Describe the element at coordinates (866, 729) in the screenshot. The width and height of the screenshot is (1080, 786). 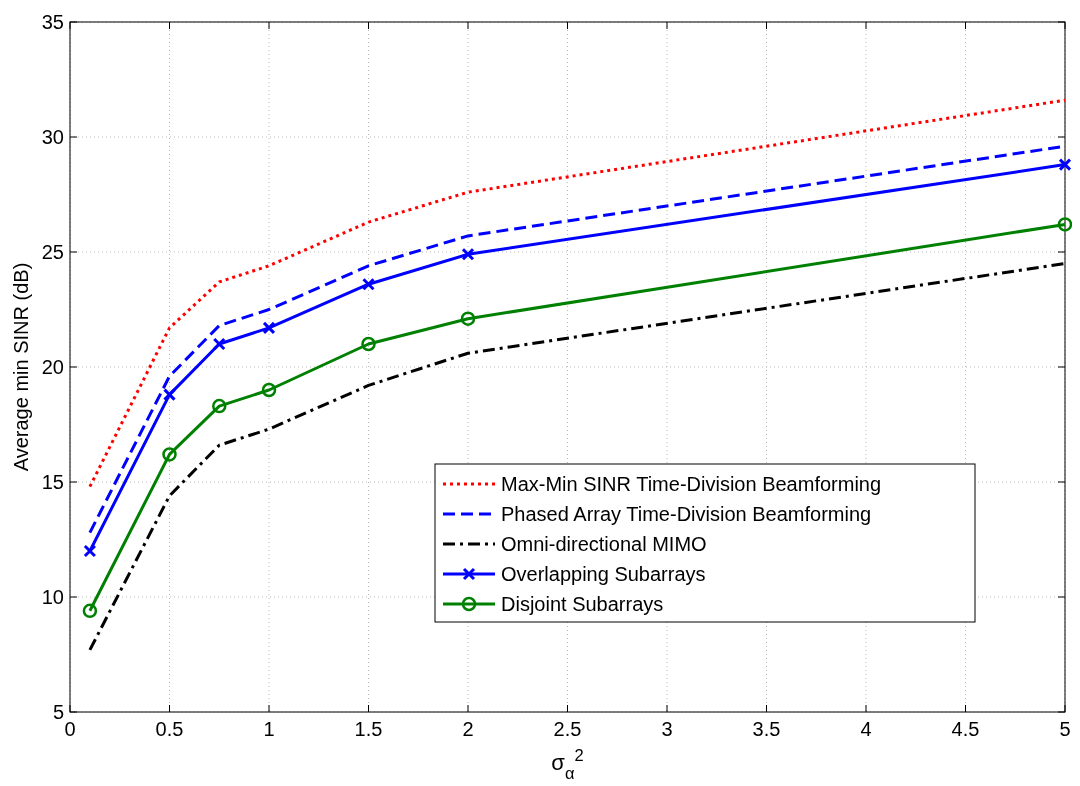
I see `x-tick-label: 4` at that location.